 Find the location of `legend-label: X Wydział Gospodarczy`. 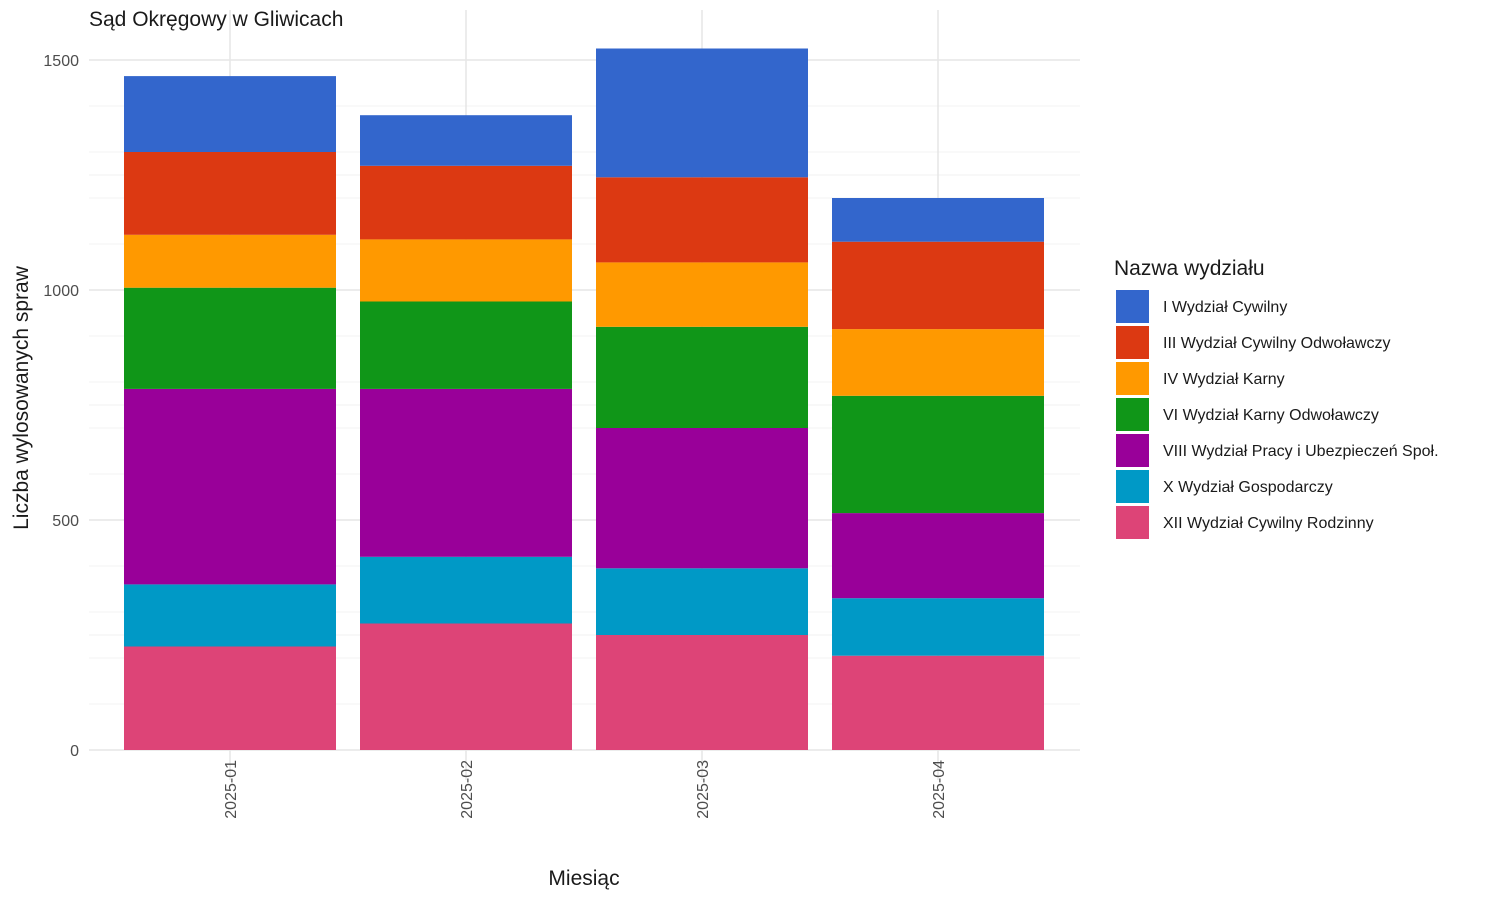

legend-label: X Wydział Gospodarczy is located at coordinates (1248, 487).